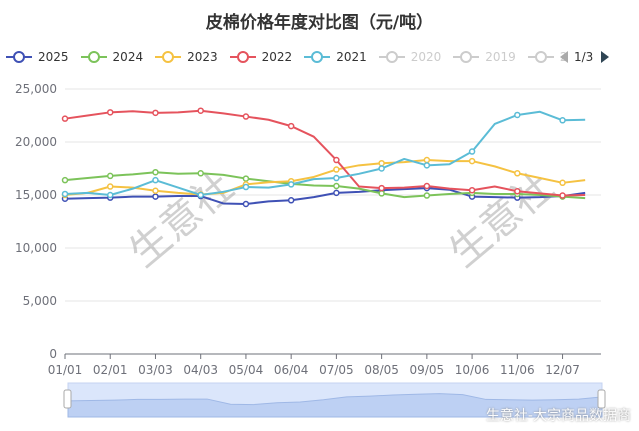 The width and height of the screenshot is (639, 431). Describe the element at coordinates (501, 220) in the screenshot. I see `chart-watermark: 生意社` at that location.